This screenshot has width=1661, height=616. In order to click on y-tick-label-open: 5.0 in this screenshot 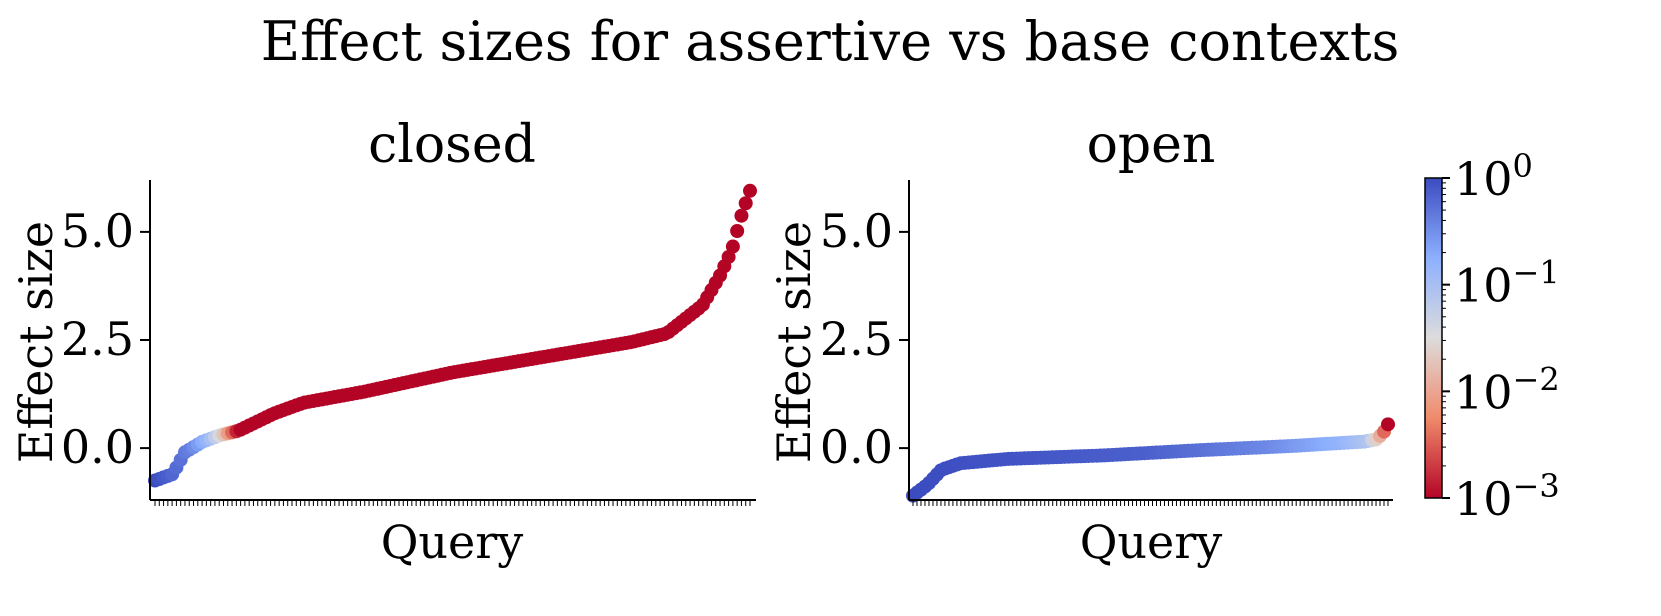, I will do `click(856, 231)`.